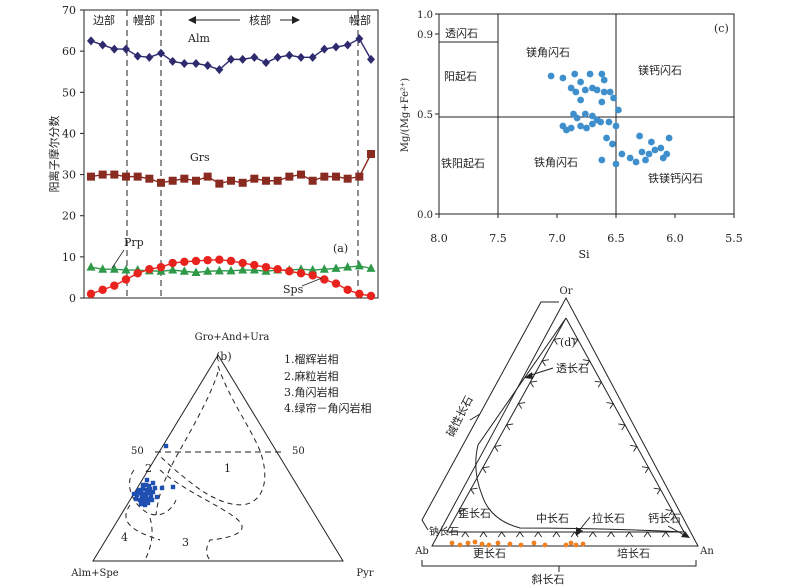 Image resolution: width=800 pixels, height=588 pixels. Describe the element at coordinates (439, 238) in the screenshot. I see `x-tick-label: 8.0` at that location.